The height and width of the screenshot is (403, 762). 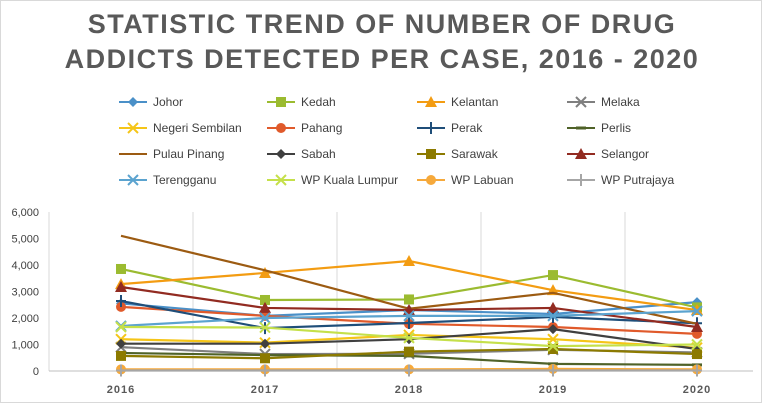 What do you see at coordinates (616, 128) in the screenshot?
I see `legend-label: Perlis` at bounding box center [616, 128].